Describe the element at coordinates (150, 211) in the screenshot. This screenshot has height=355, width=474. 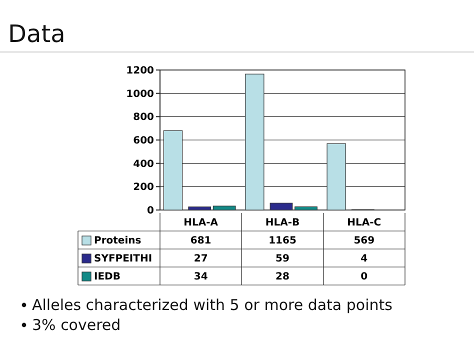
I see `y-tick-label: 0` at that location.